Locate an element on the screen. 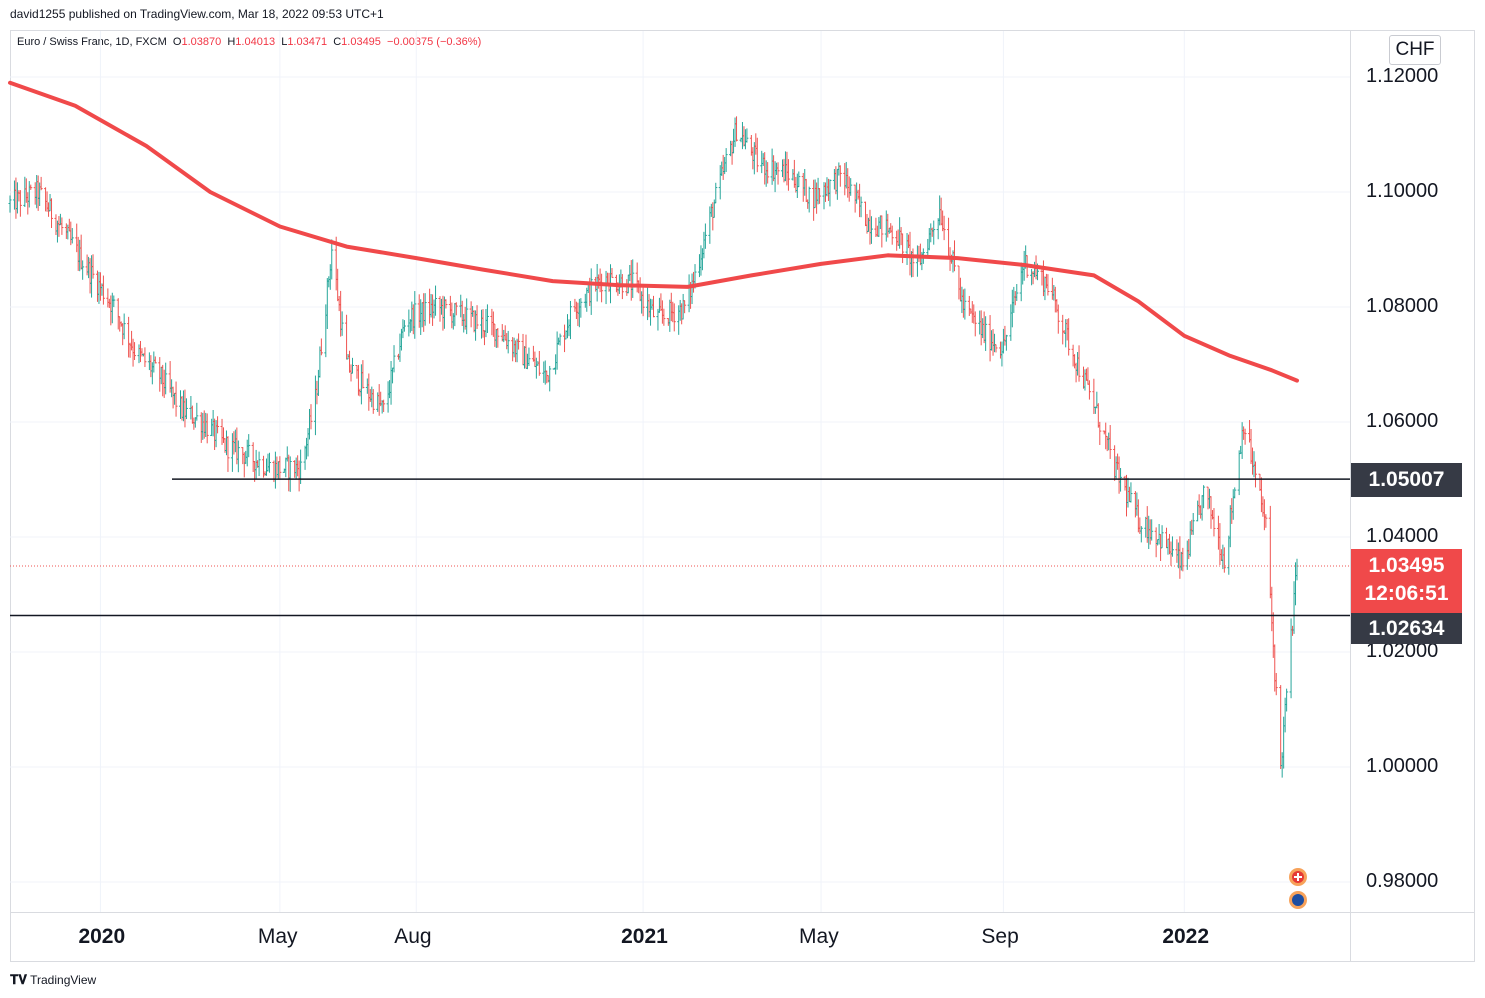 Image resolution: width=1485 pixels, height=998 pixels. price-tick-label: 1.12000 is located at coordinates (1402, 76).